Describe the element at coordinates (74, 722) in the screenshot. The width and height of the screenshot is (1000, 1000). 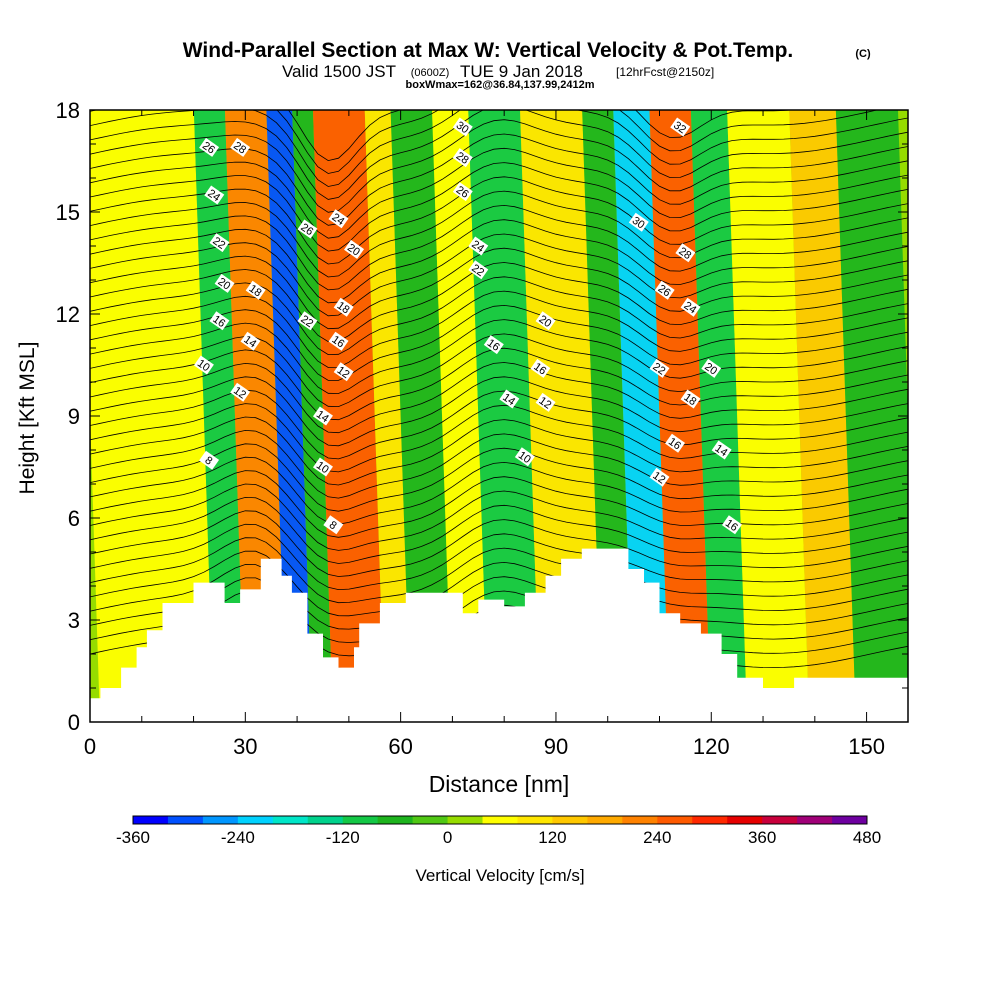
I see `y-tick-label: 0` at that location.